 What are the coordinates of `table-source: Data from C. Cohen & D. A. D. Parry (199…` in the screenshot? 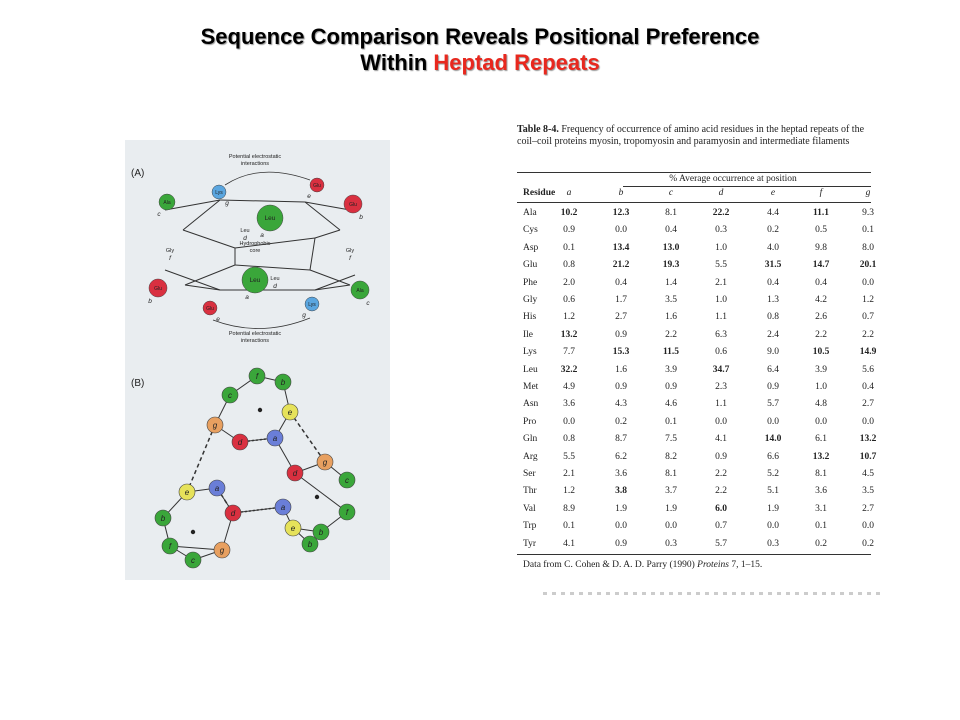 It's located at (642, 565).